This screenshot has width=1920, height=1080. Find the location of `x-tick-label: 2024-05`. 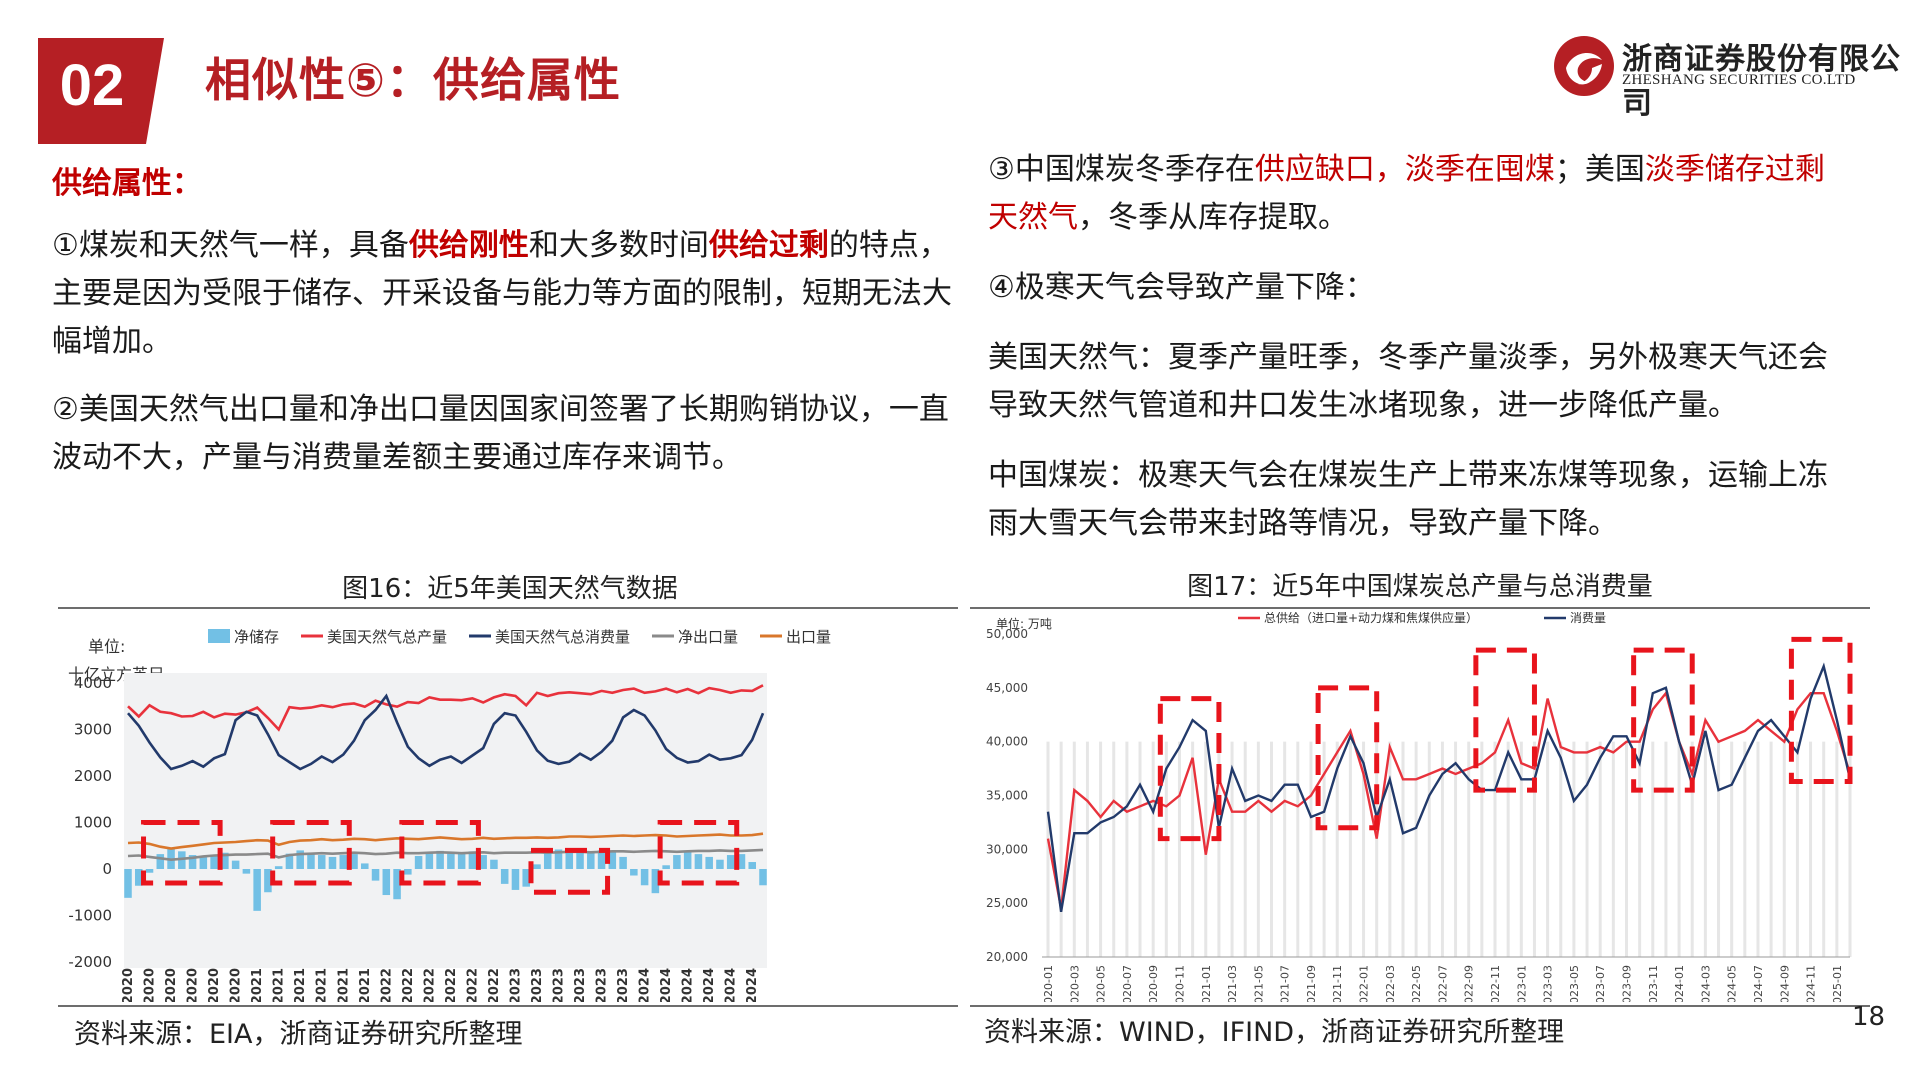

x-tick-label: 2024-05 is located at coordinates (1732, 983).